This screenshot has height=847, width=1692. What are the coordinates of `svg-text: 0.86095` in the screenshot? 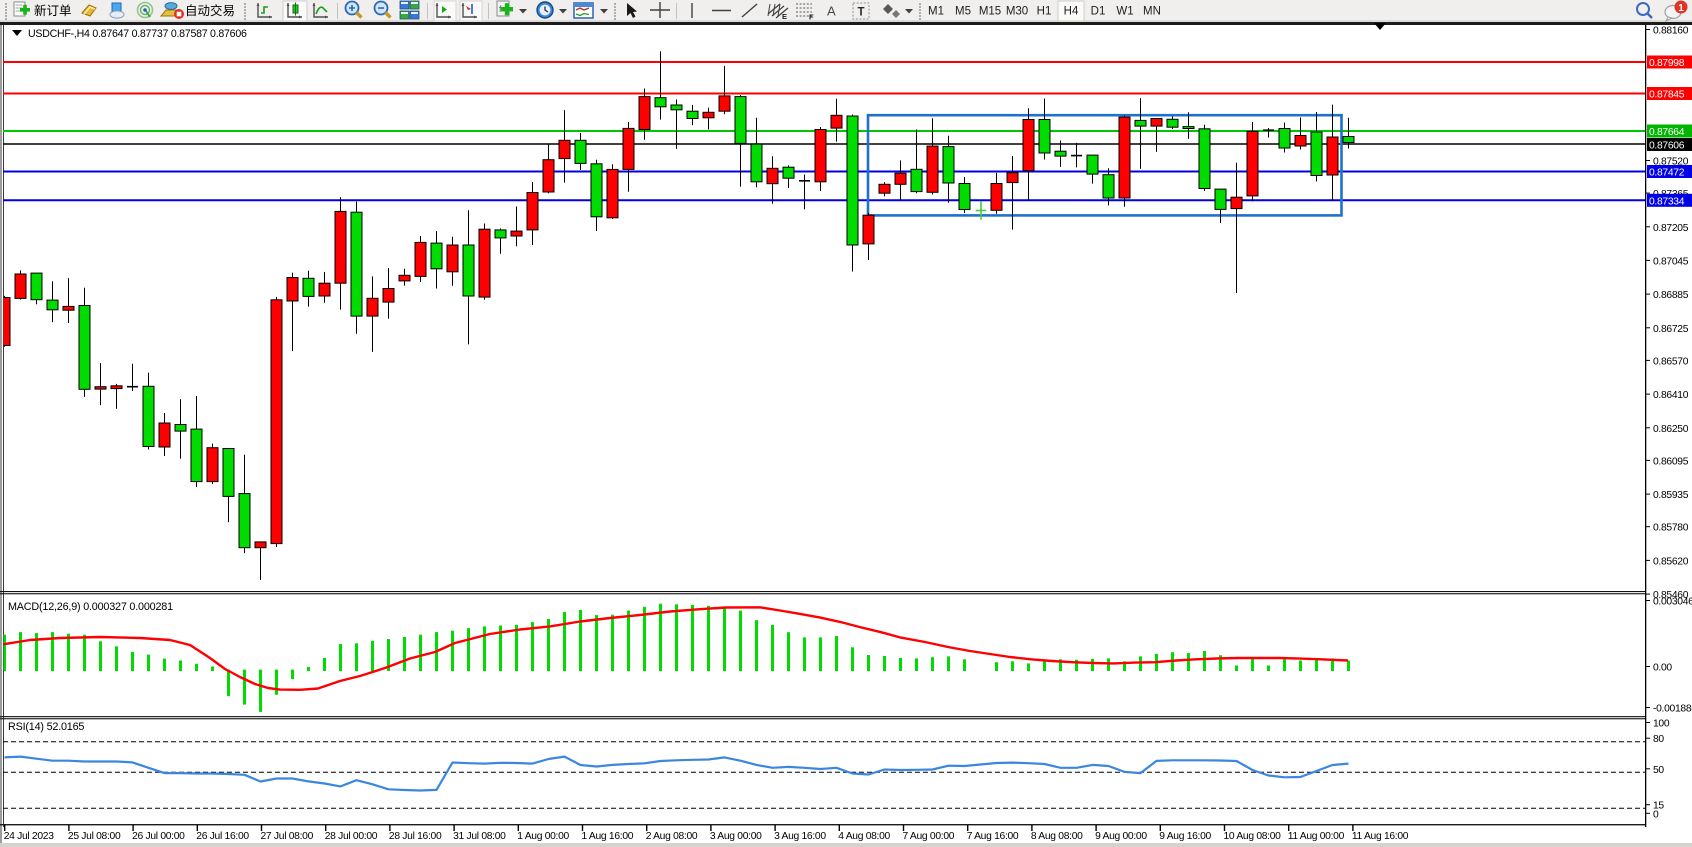 It's located at (1671, 461).